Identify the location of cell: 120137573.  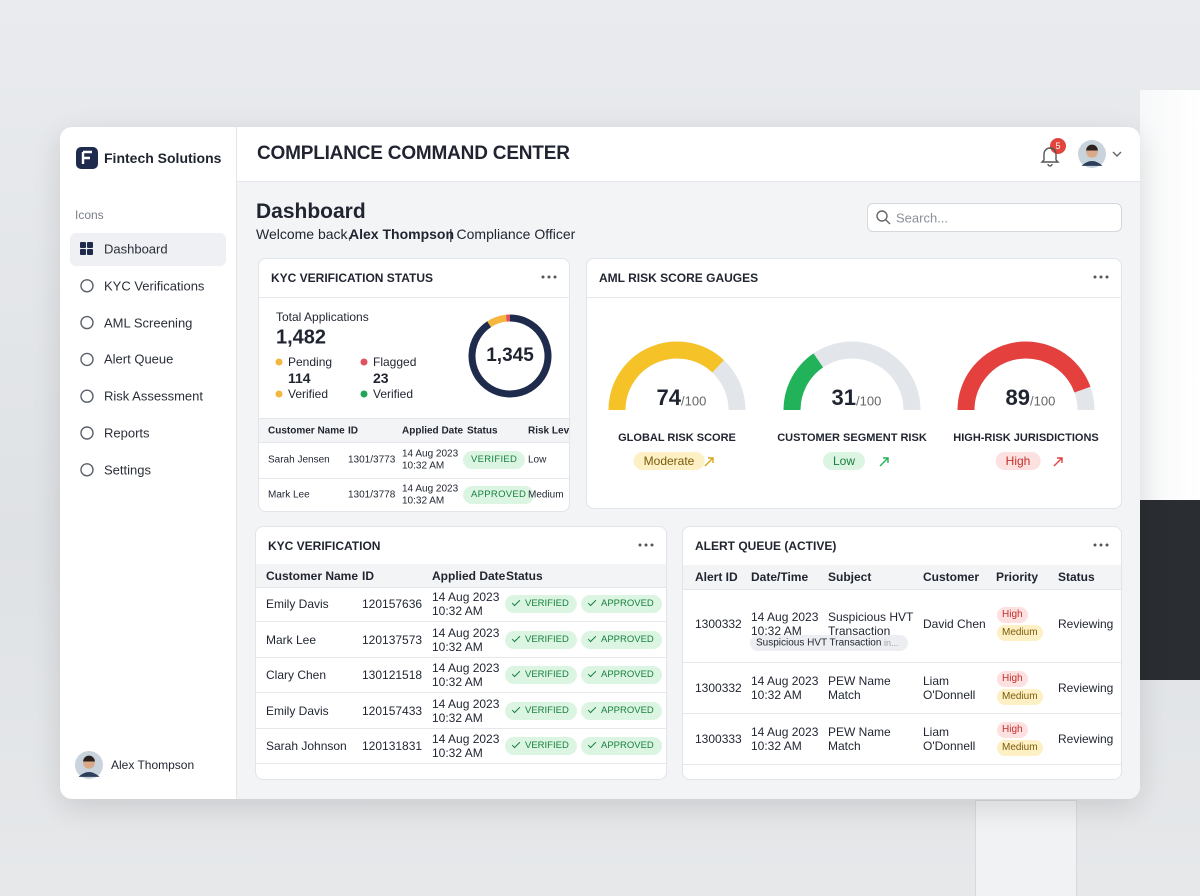
(392, 639).